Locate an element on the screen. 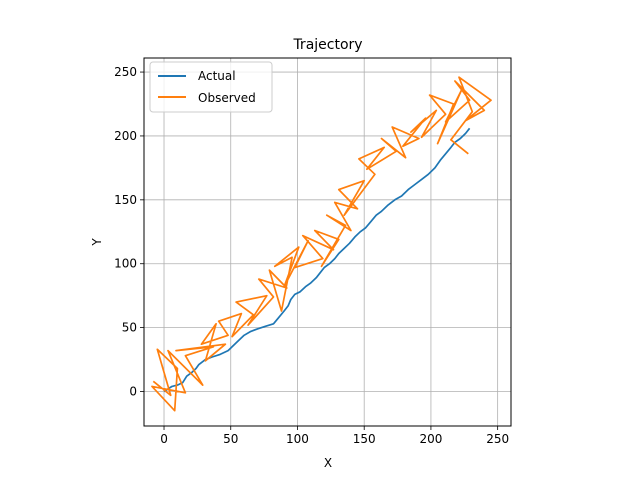 This screenshot has width=640, height=484. x-tick-label: 0 is located at coordinates (164, 439).